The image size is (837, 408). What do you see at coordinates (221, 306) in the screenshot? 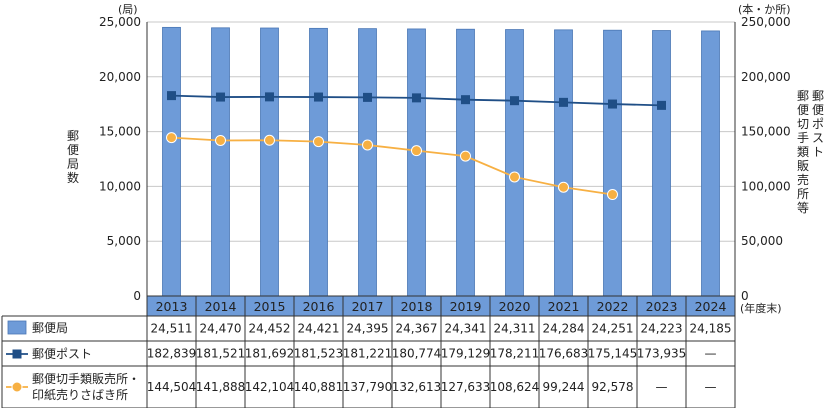
I see `year-label: 2014` at bounding box center [221, 306].